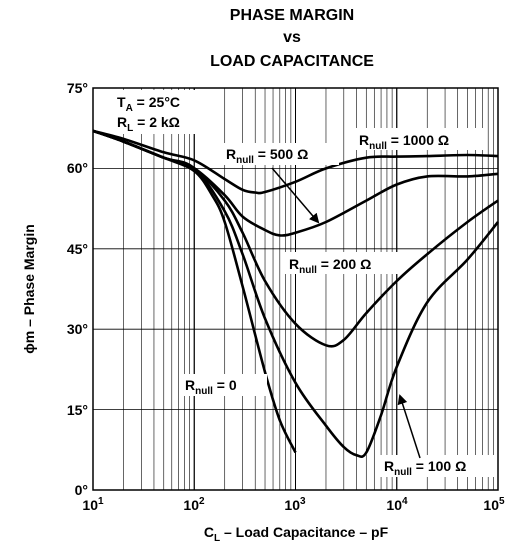 Image resolution: width=522 pixels, height=550 pixels. What do you see at coordinates (77, 410) in the screenshot?
I see `y-tick-label: 15°` at bounding box center [77, 410].